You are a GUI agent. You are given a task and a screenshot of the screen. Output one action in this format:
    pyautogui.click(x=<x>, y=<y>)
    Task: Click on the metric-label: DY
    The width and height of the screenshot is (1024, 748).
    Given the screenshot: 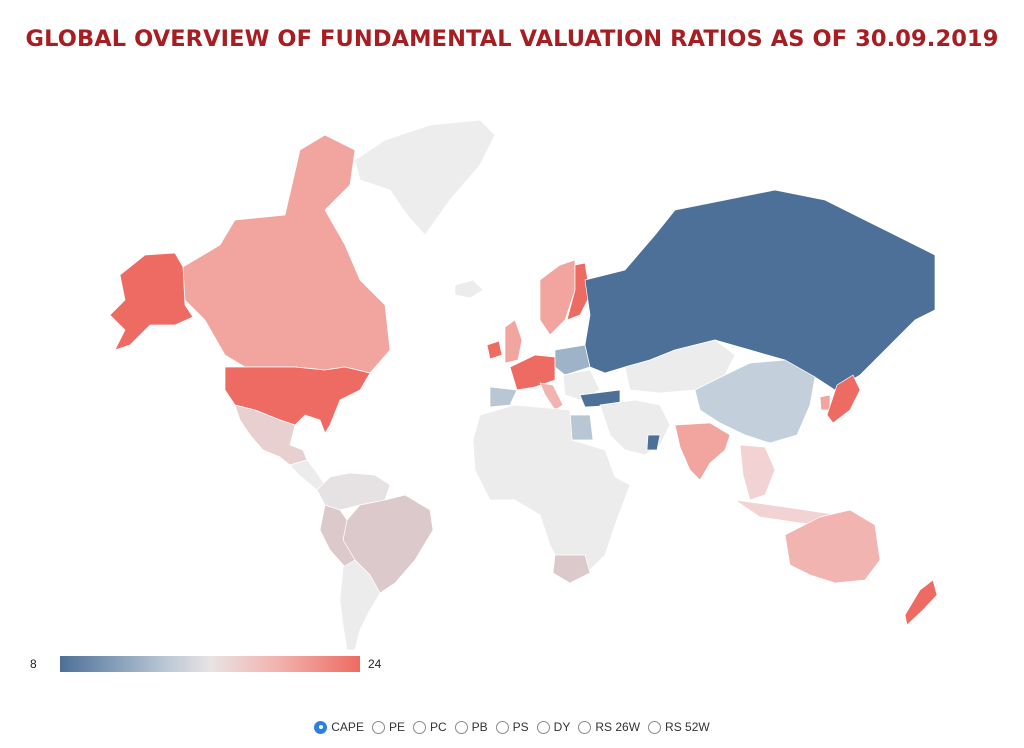 What is the action you would take?
    pyautogui.click(x=562, y=727)
    